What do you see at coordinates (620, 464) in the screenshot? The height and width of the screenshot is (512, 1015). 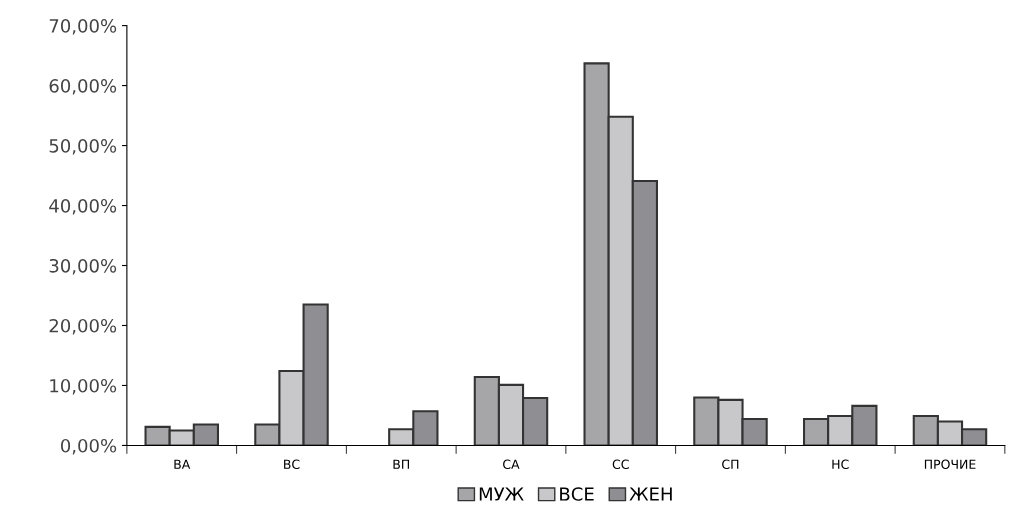 I see `x-tick-label: СС` at bounding box center [620, 464].